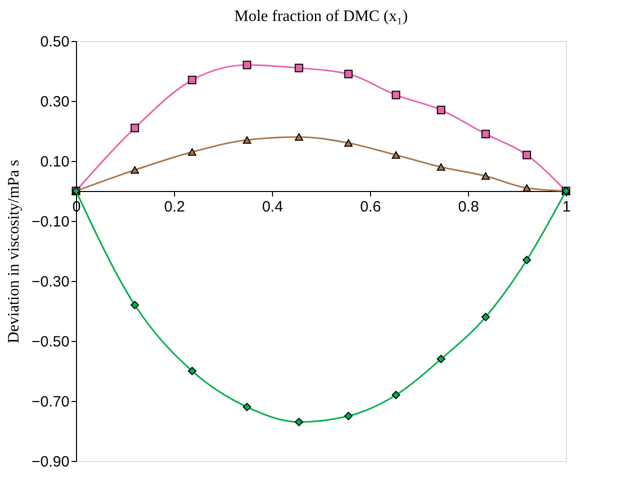 Image resolution: width=624 pixels, height=494 pixels. What do you see at coordinates (321, 16) in the screenshot?
I see `x-axis-title: Mole fraction of DMC (x₁)` at bounding box center [321, 16].